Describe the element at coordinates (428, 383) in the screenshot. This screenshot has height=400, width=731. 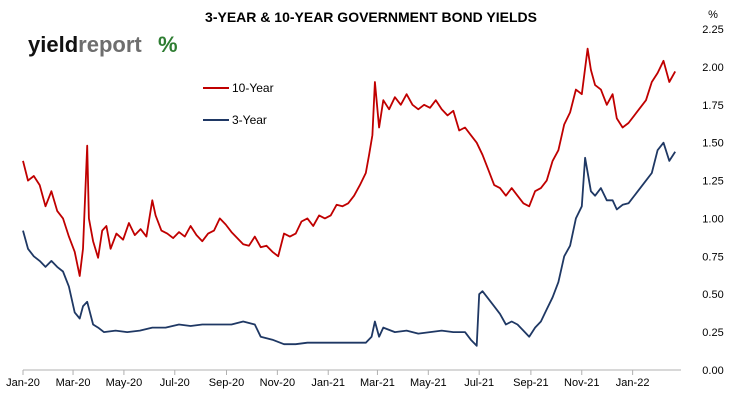
I see `x-tick-label: May-21` at that location.